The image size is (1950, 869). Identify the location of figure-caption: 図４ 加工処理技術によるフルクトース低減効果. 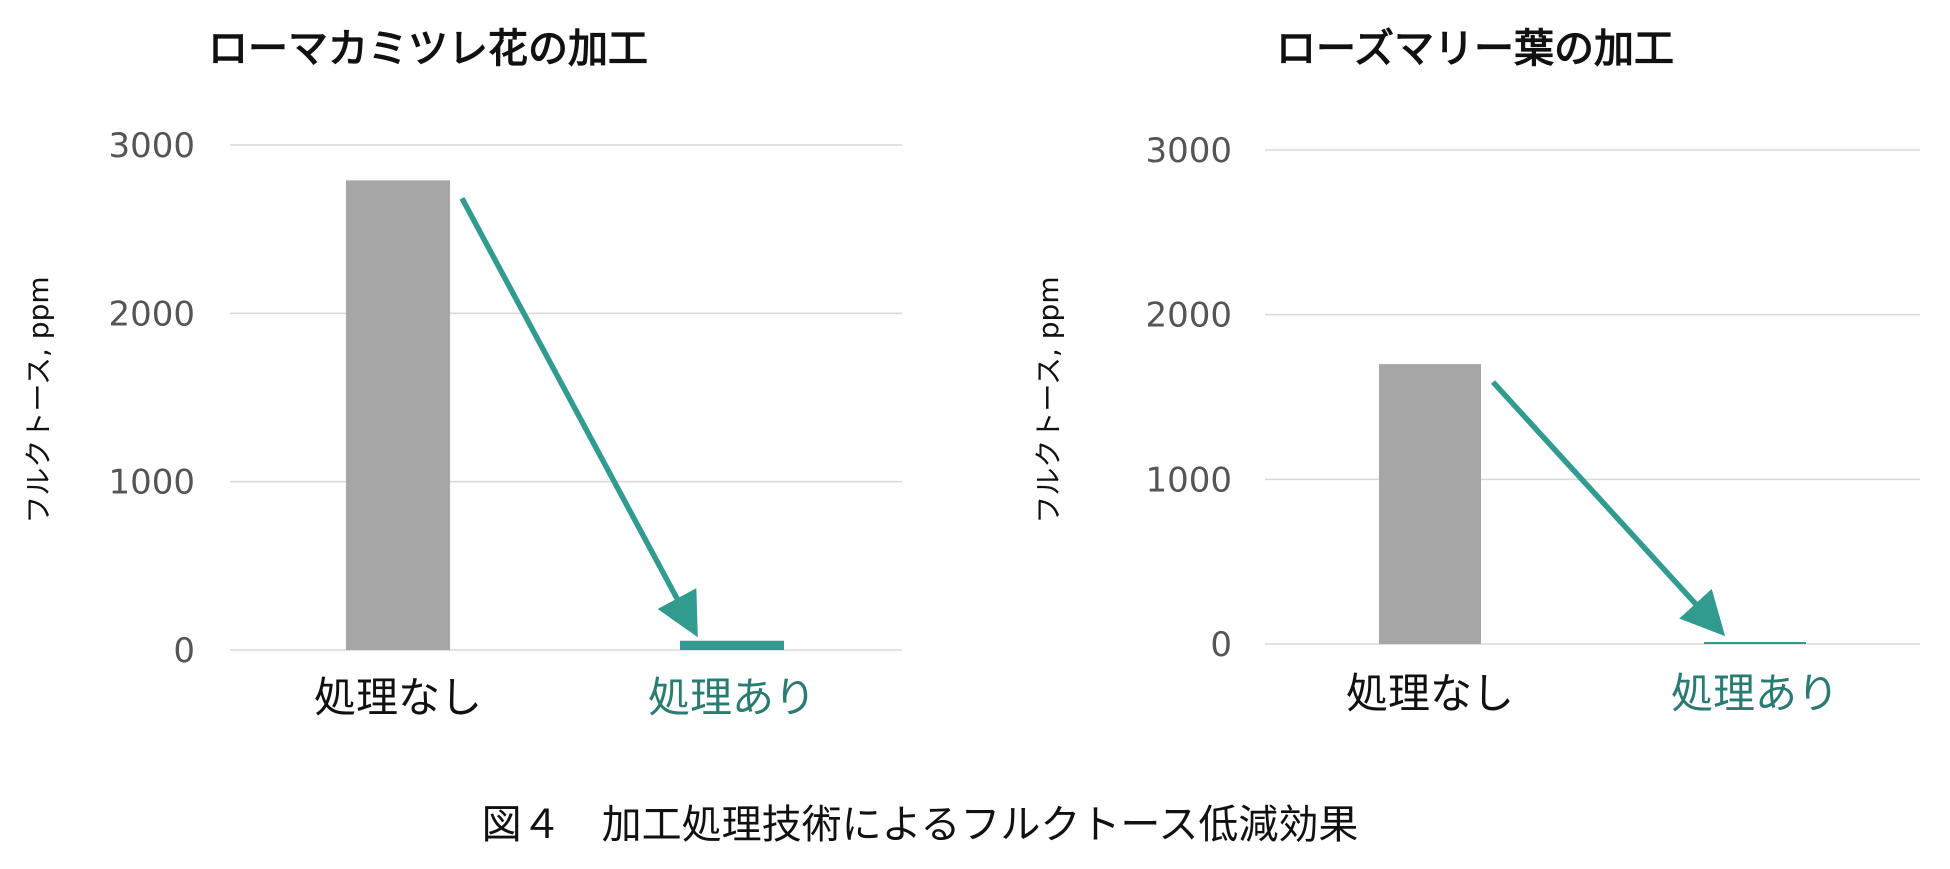
(920, 825).